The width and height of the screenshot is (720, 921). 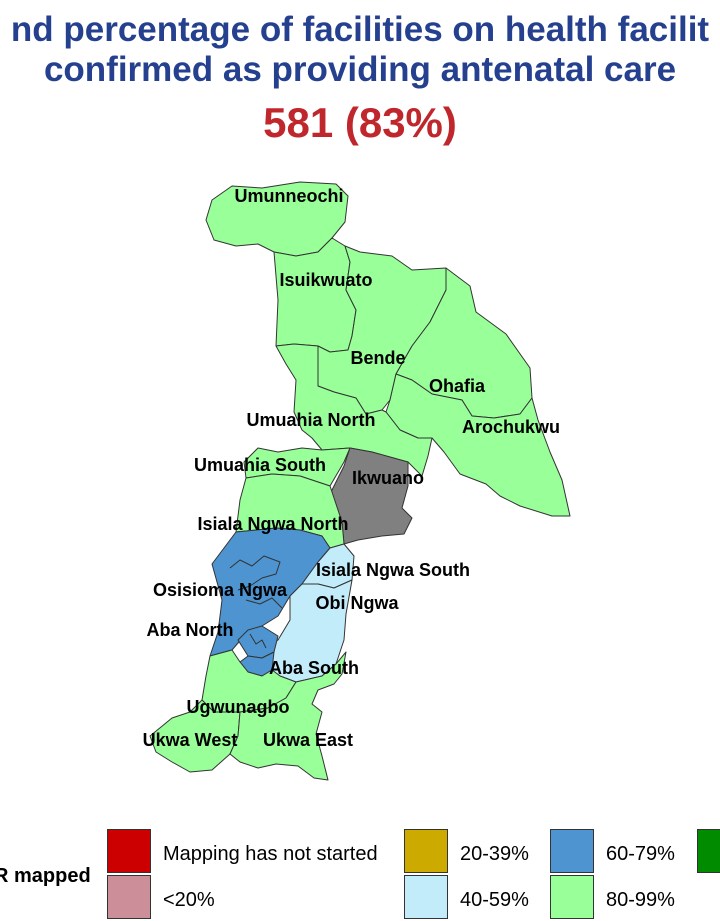 I want to click on lga-label: Isuikwuato, so click(x=325, y=280).